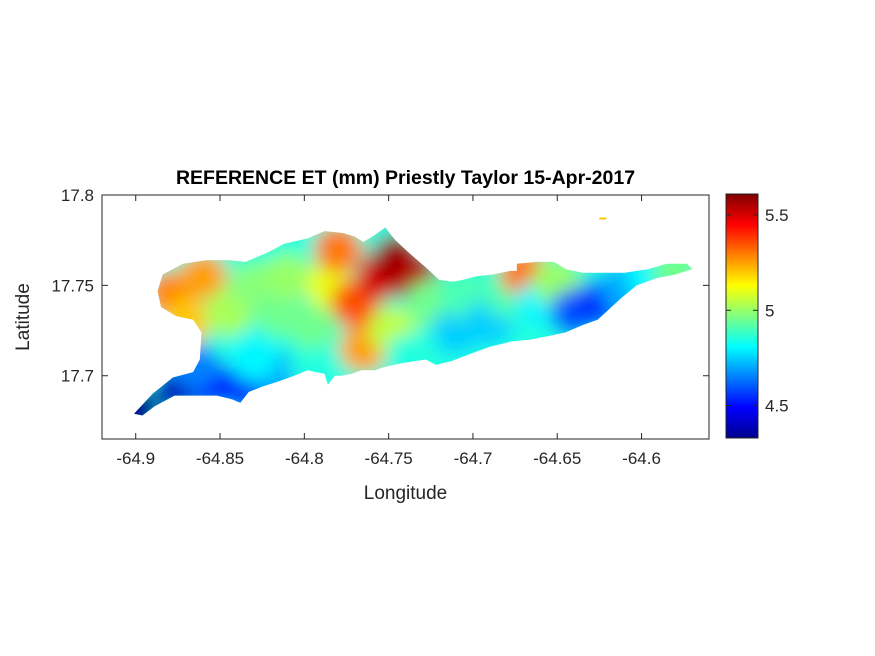  What do you see at coordinates (777, 406) in the screenshot?
I see `colorbar-tick-label: 4.5` at bounding box center [777, 406].